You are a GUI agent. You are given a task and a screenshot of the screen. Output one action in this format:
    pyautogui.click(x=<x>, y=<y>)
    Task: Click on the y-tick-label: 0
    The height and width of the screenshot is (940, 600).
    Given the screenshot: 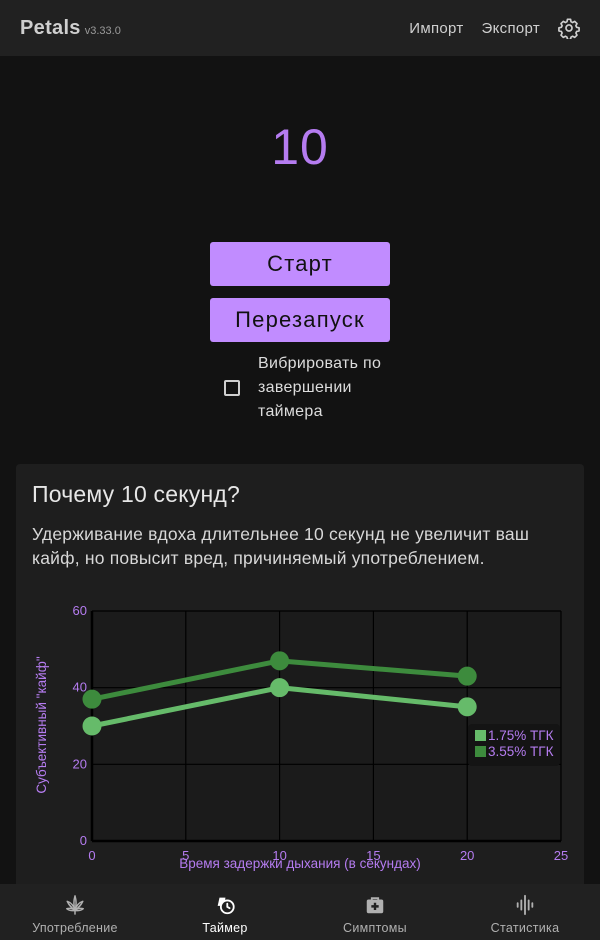 What is the action you would take?
    pyautogui.click(x=83, y=840)
    